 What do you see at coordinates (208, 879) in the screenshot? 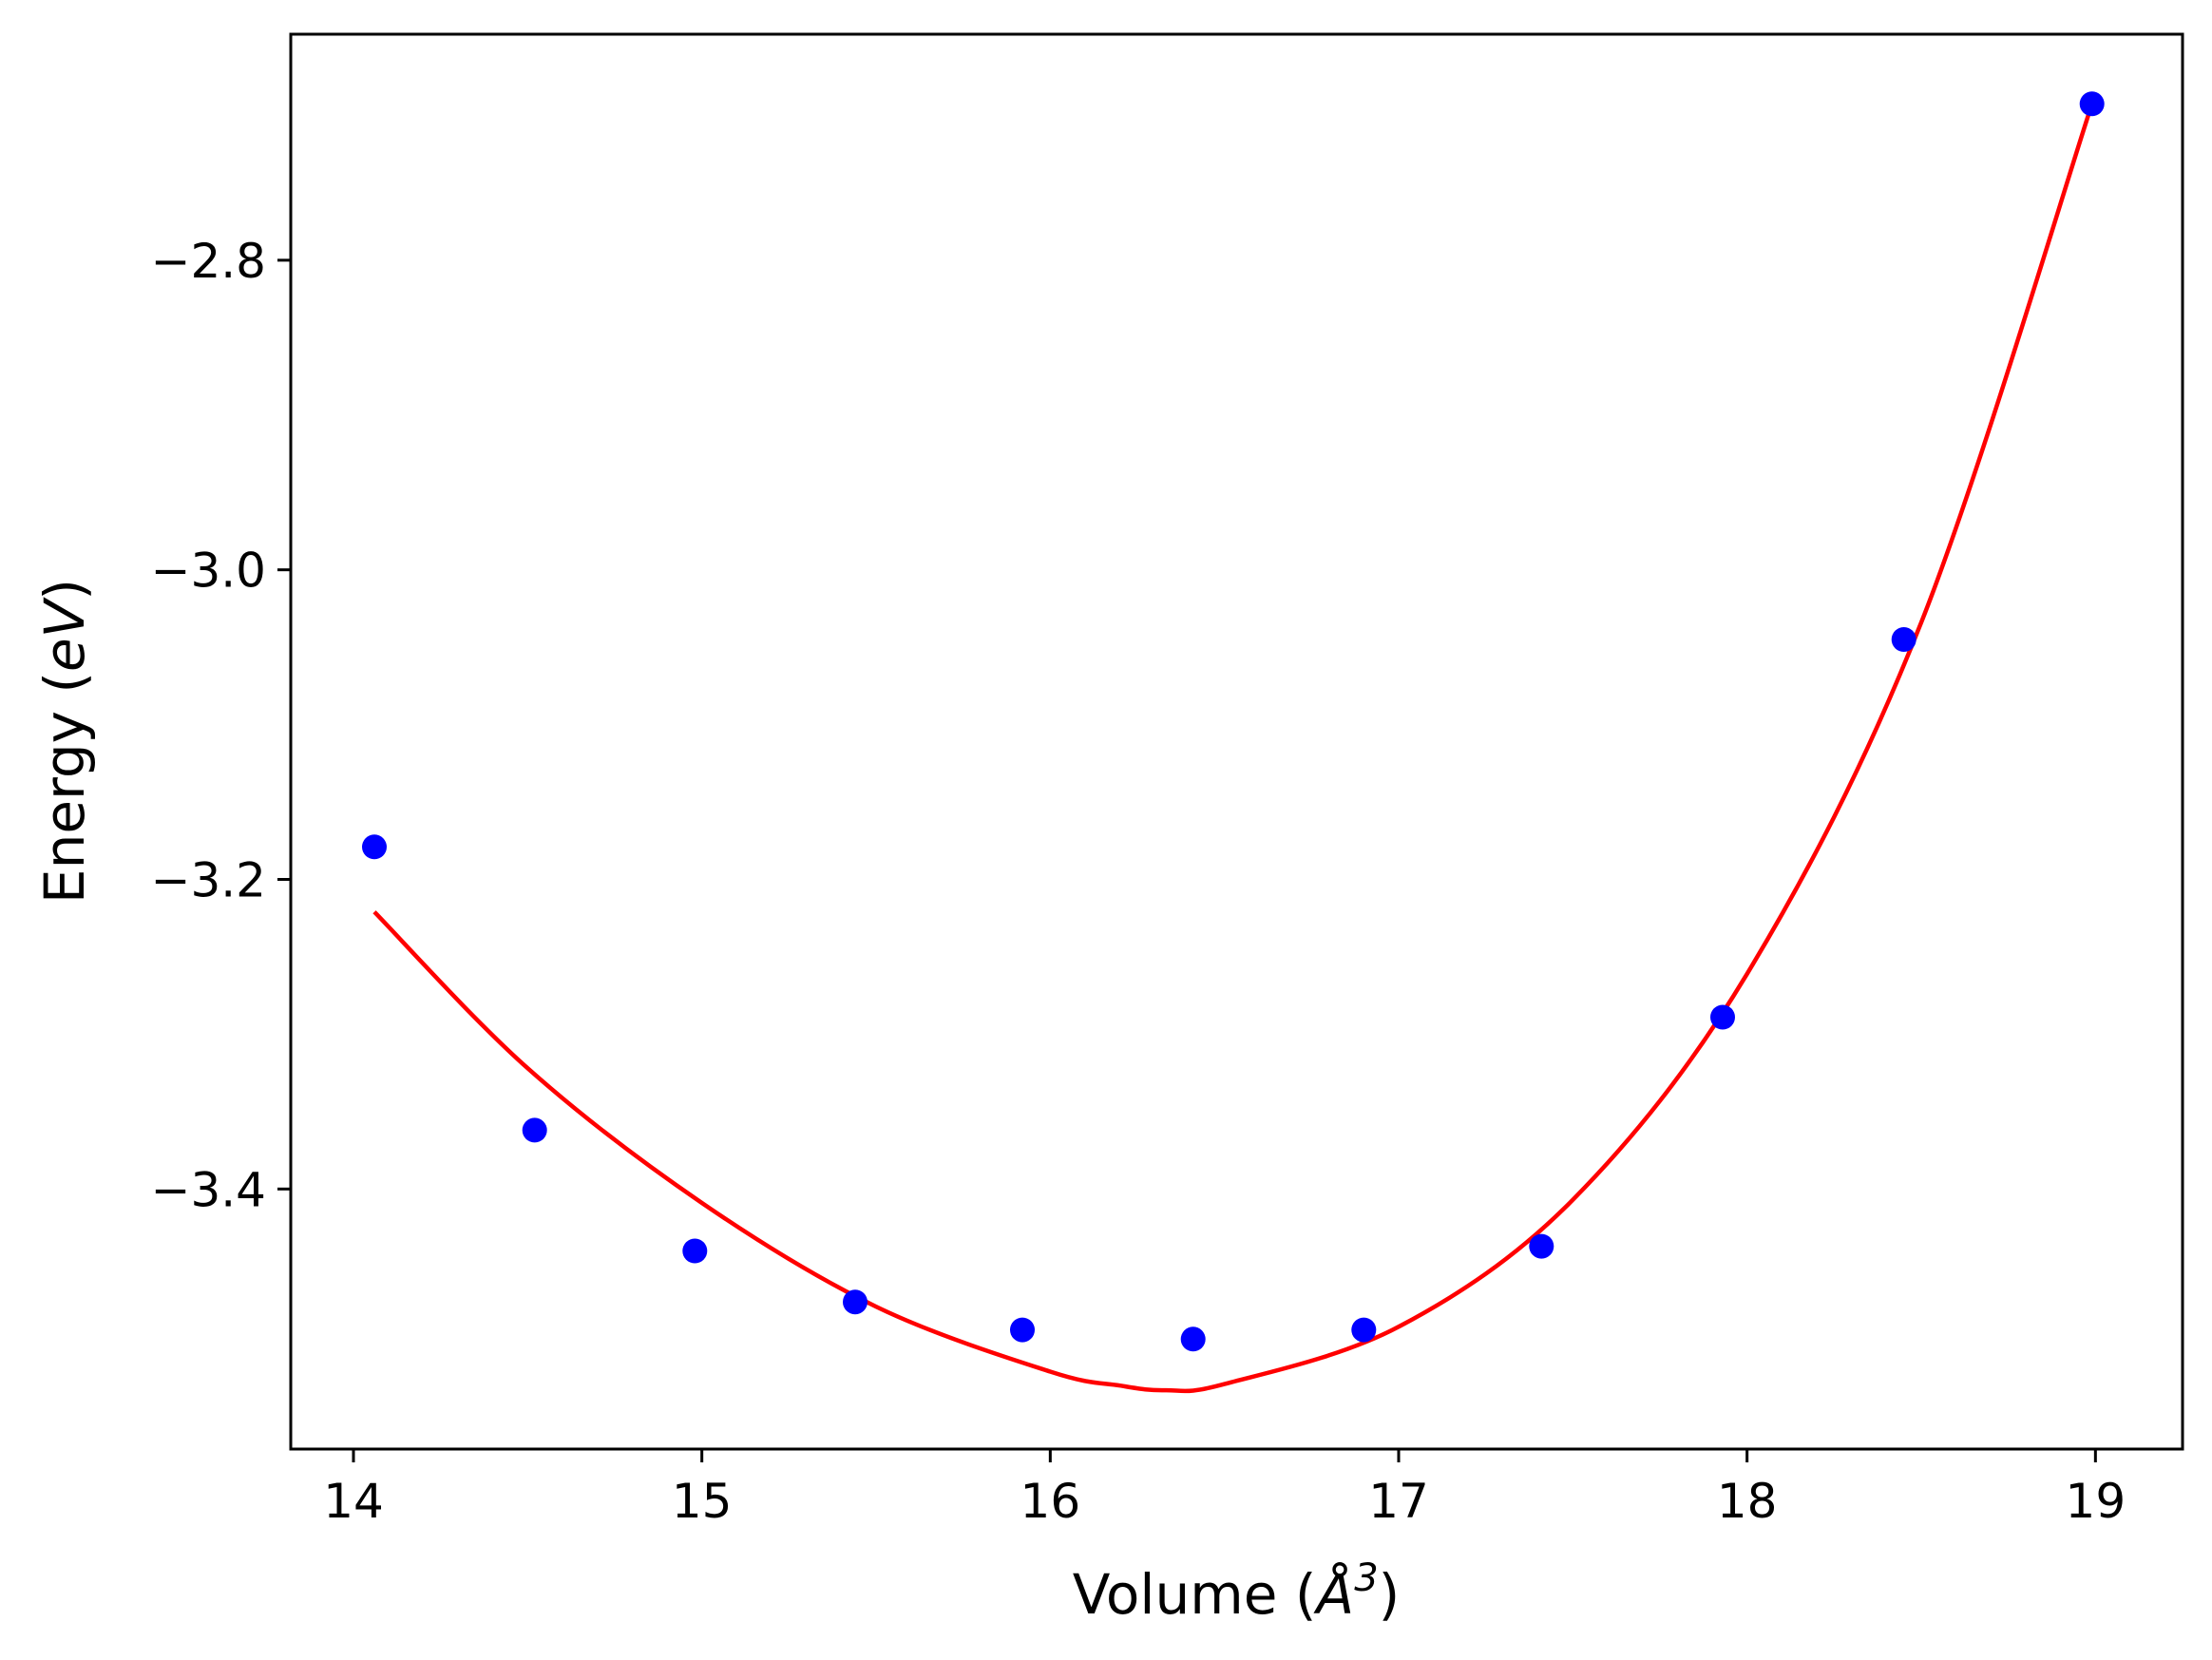
I see `y-tick-label: −3.2` at bounding box center [208, 879].